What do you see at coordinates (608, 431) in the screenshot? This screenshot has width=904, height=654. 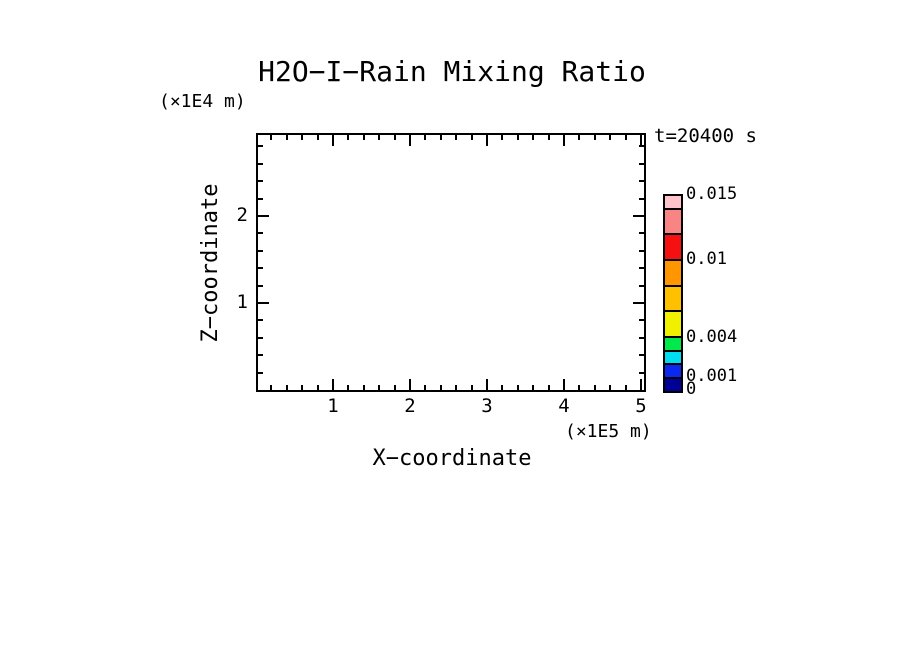 I see `x-axis-unit-label: (×1E5 m)` at bounding box center [608, 431].